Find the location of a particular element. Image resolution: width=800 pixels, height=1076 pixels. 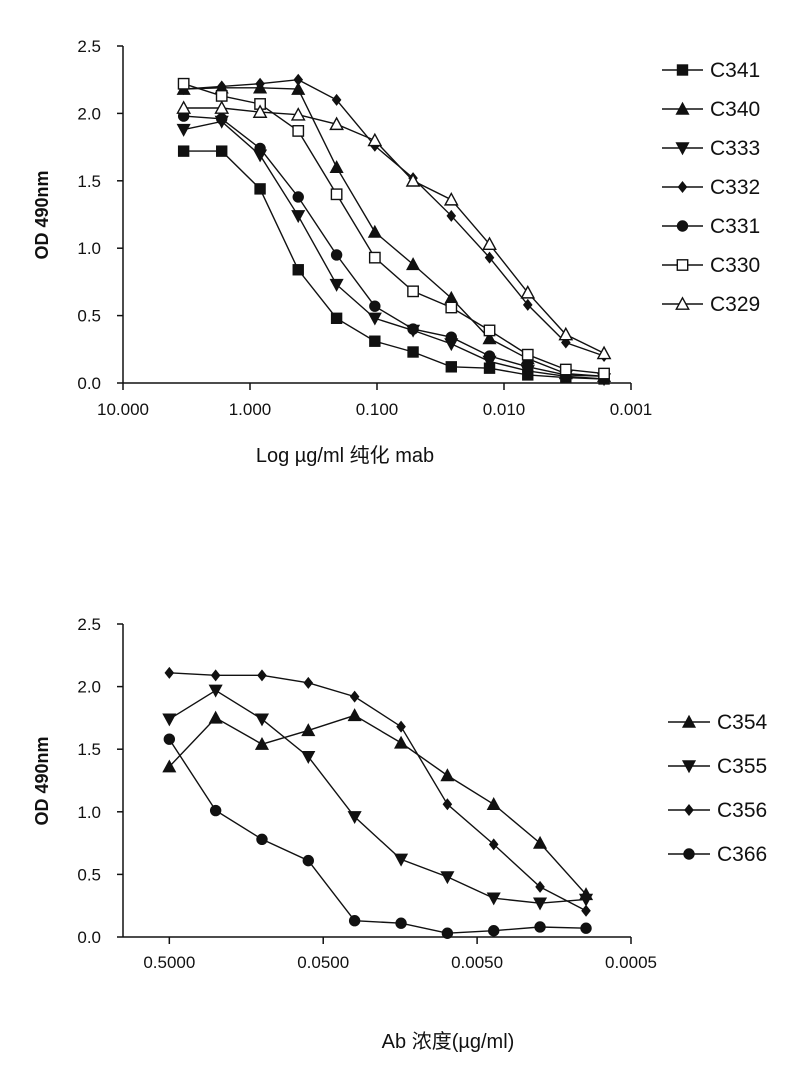

series-line-C341 is located at coordinates (394, 265).